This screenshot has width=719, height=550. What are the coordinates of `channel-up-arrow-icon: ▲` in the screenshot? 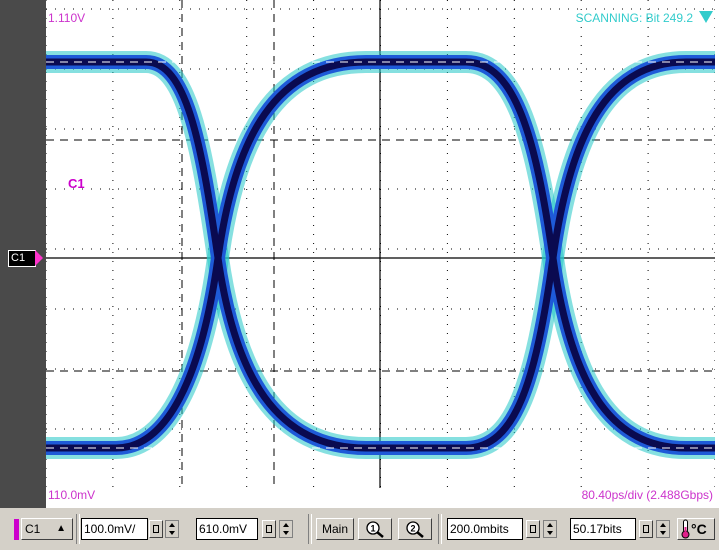 It's located at (61, 528).